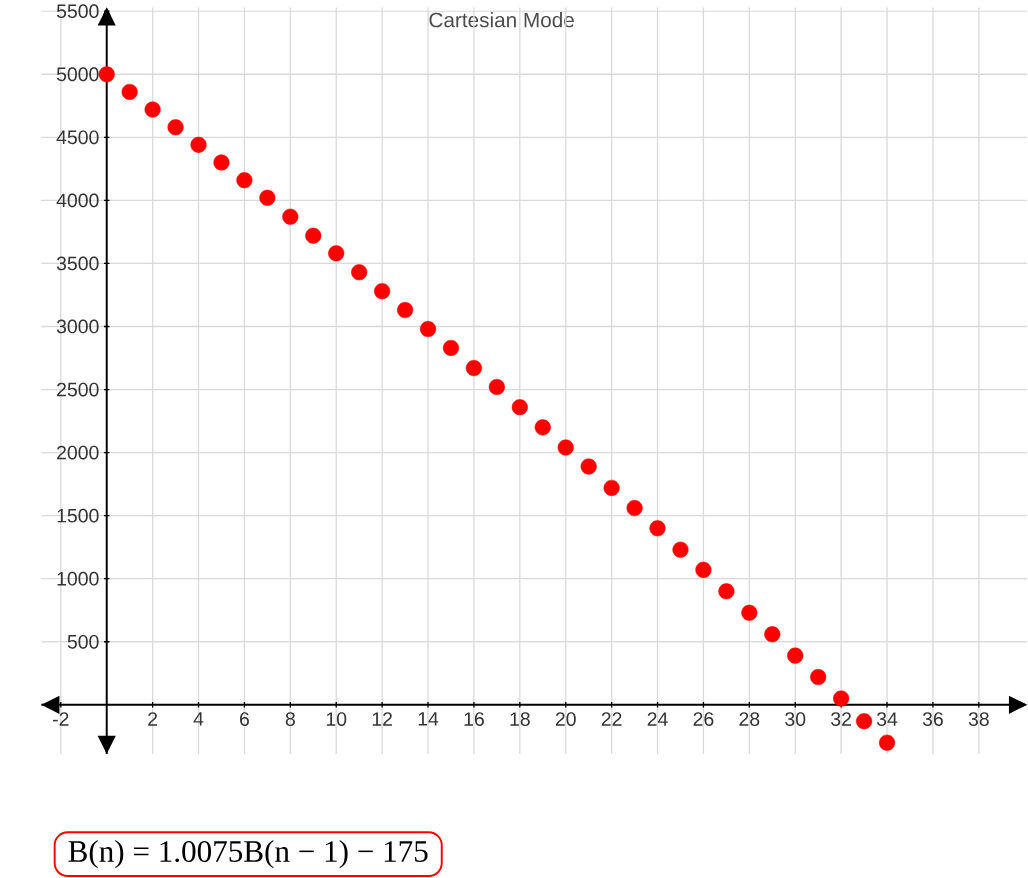 Image resolution: width=1028 pixels, height=878 pixels. I want to click on y-tick-label: 2500, so click(78, 389).